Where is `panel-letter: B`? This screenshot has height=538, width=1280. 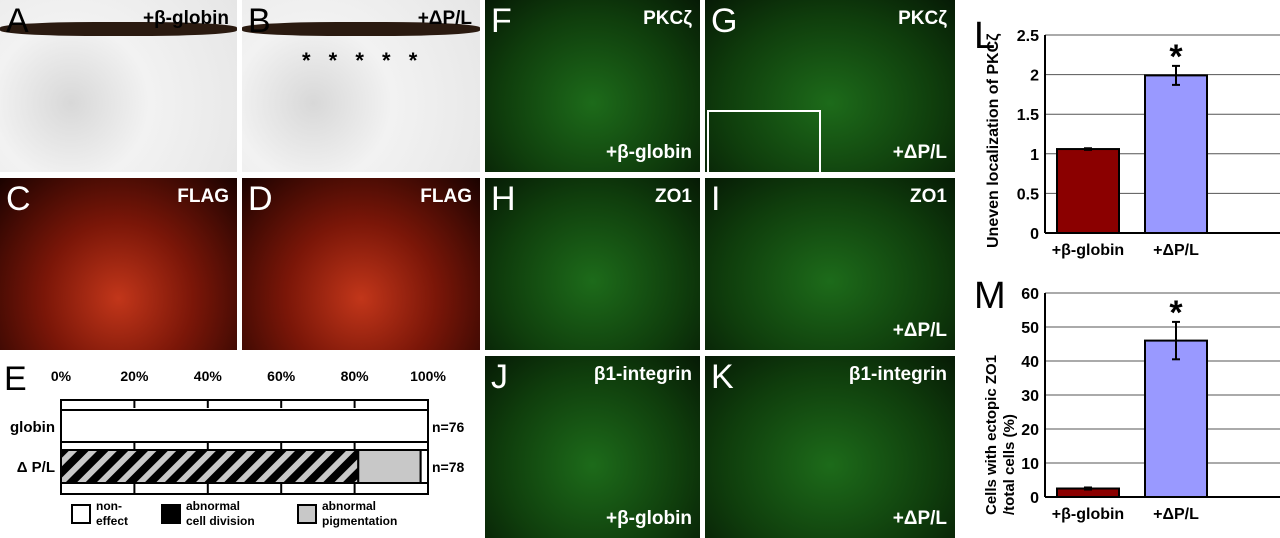
panel-letter: B is located at coordinates (259, 21).